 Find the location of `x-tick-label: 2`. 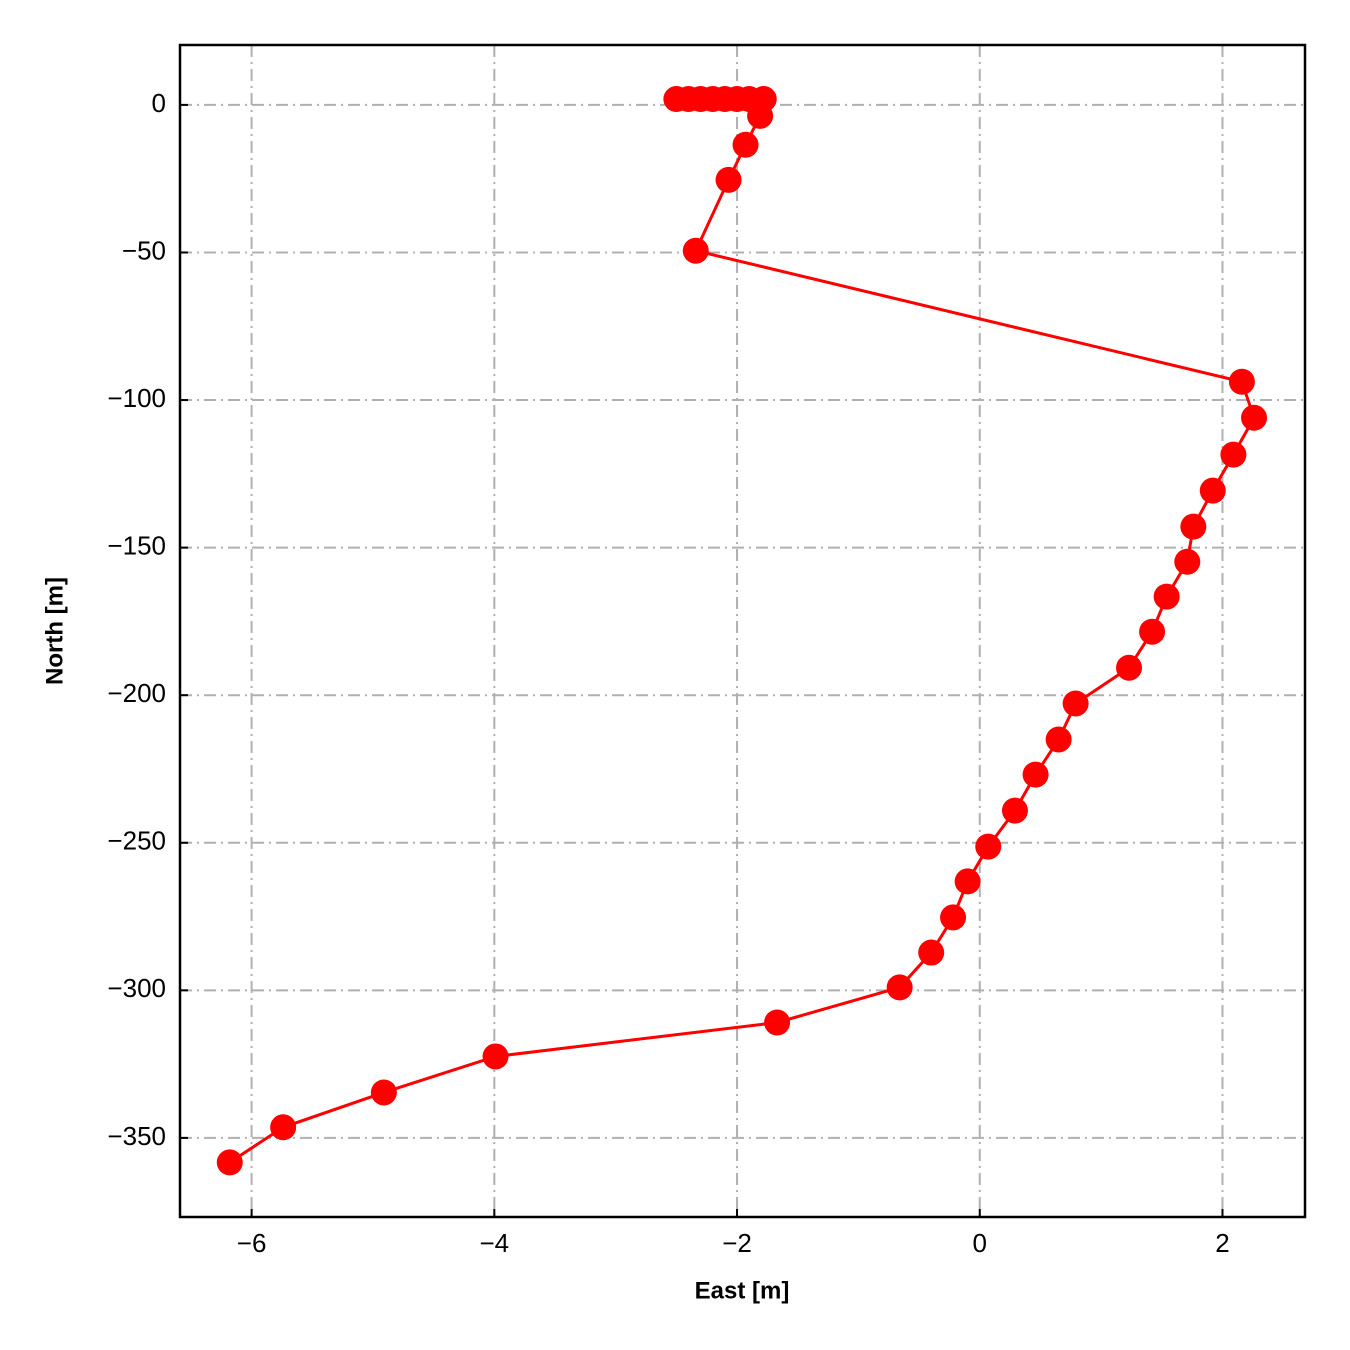

x-tick-label: 2 is located at coordinates (1222, 1243).